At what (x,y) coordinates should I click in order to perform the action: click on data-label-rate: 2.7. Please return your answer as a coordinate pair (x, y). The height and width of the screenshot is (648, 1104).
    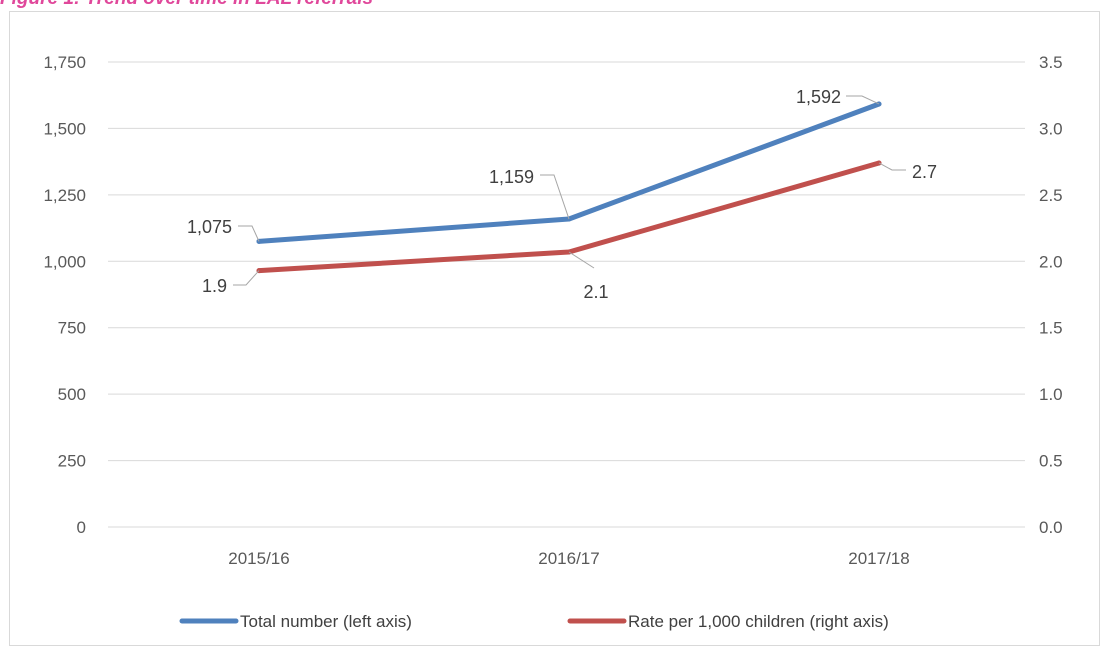
    Looking at the image, I should click on (924, 172).